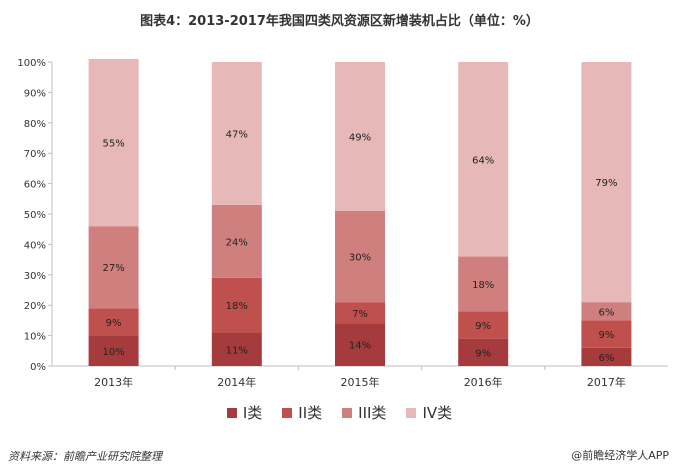 This screenshot has height=471, width=679. I want to click on legend-item: IV类, so click(429, 412).